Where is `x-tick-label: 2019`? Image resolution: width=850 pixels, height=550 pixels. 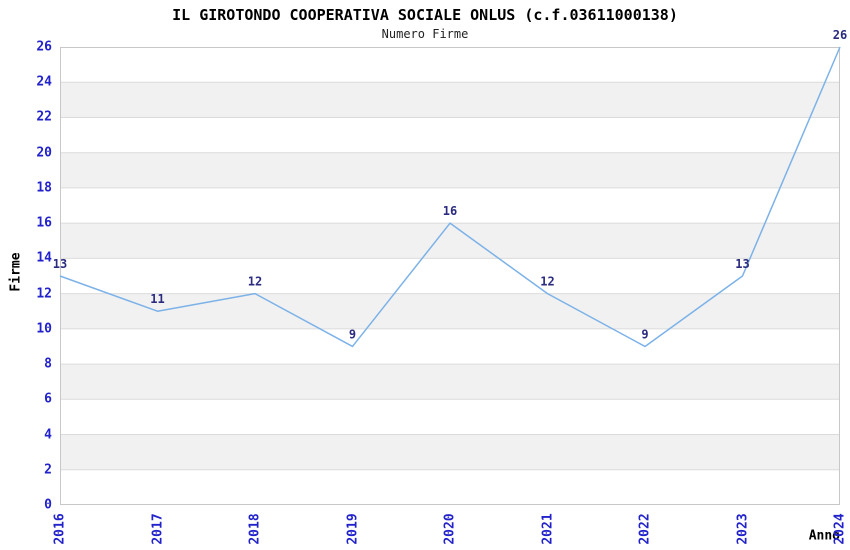
x-tick-label: 2019 is located at coordinates (352, 529).